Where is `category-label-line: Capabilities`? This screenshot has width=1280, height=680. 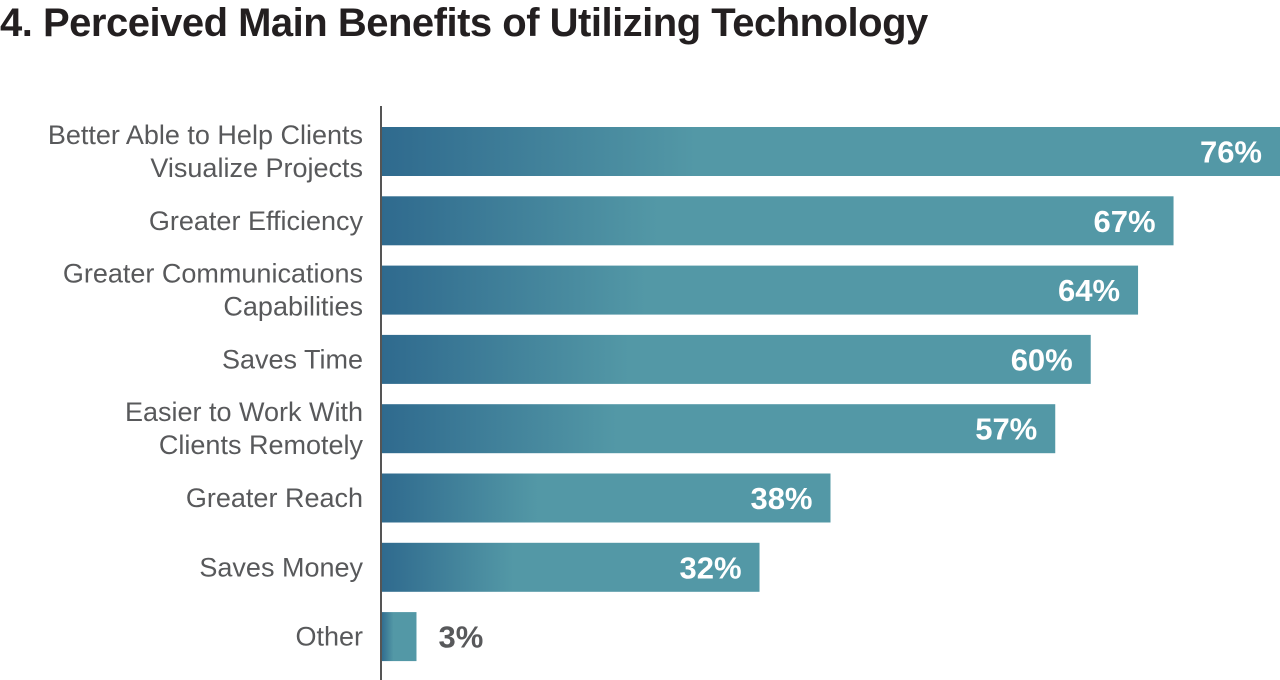
category-label-line: Capabilities is located at coordinates (293, 307).